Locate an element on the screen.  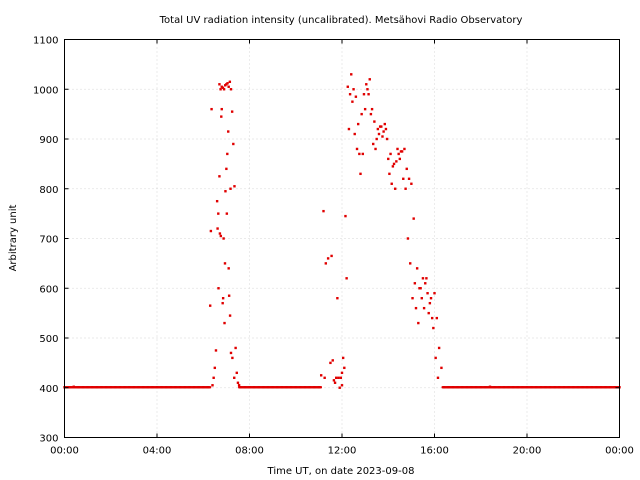
y-tick-label: 600 is located at coordinates (48, 289).